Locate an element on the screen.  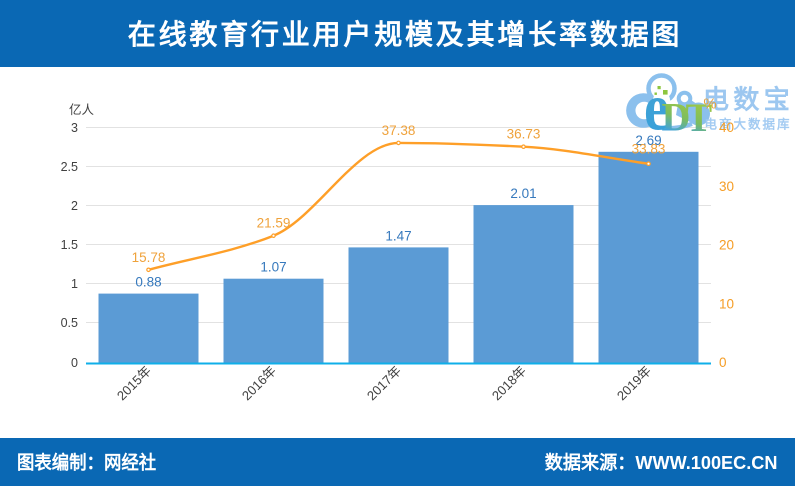
svg-text: 亿人 is located at coordinates (82, 109).